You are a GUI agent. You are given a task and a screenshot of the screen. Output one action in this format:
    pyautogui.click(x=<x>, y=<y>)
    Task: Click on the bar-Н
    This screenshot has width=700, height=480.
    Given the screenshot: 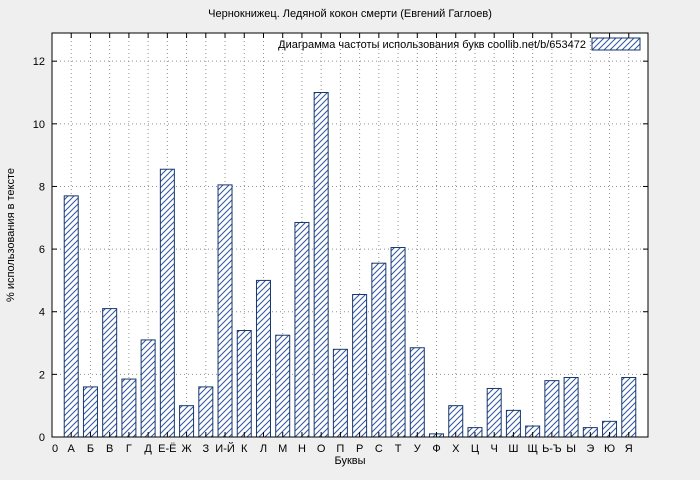 What is the action you would take?
    pyautogui.click(x=302, y=329)
    